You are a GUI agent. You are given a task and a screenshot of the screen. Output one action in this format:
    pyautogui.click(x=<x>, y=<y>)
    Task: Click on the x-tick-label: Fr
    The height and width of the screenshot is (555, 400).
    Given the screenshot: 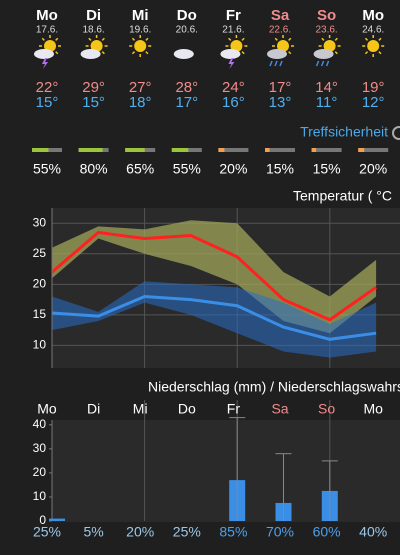 What is the action you would take?
    pyautogui.click(x=234, y=409)
    